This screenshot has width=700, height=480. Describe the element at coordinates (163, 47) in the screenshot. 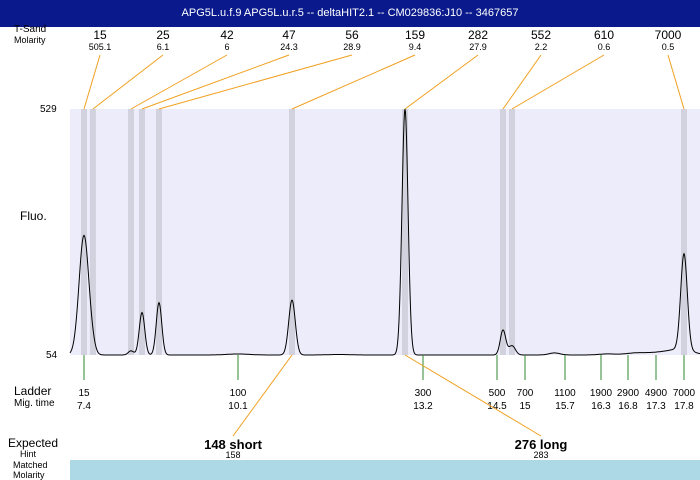

I see `peak-molarity-label: 6.1` at that location.